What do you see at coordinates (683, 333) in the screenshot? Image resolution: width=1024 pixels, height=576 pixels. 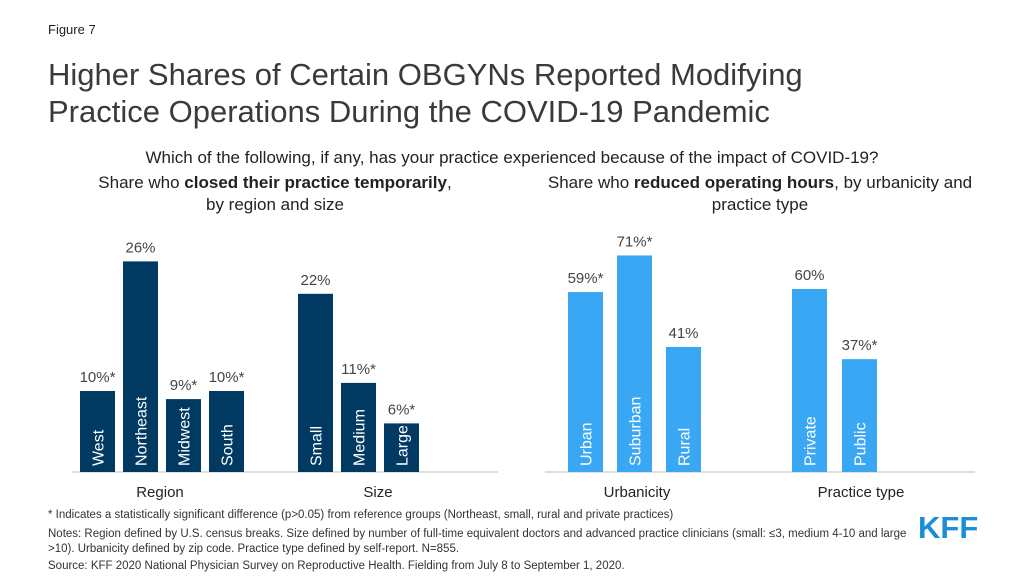 I see `data-label-rural: 41%` at bounding box center [683, 333].